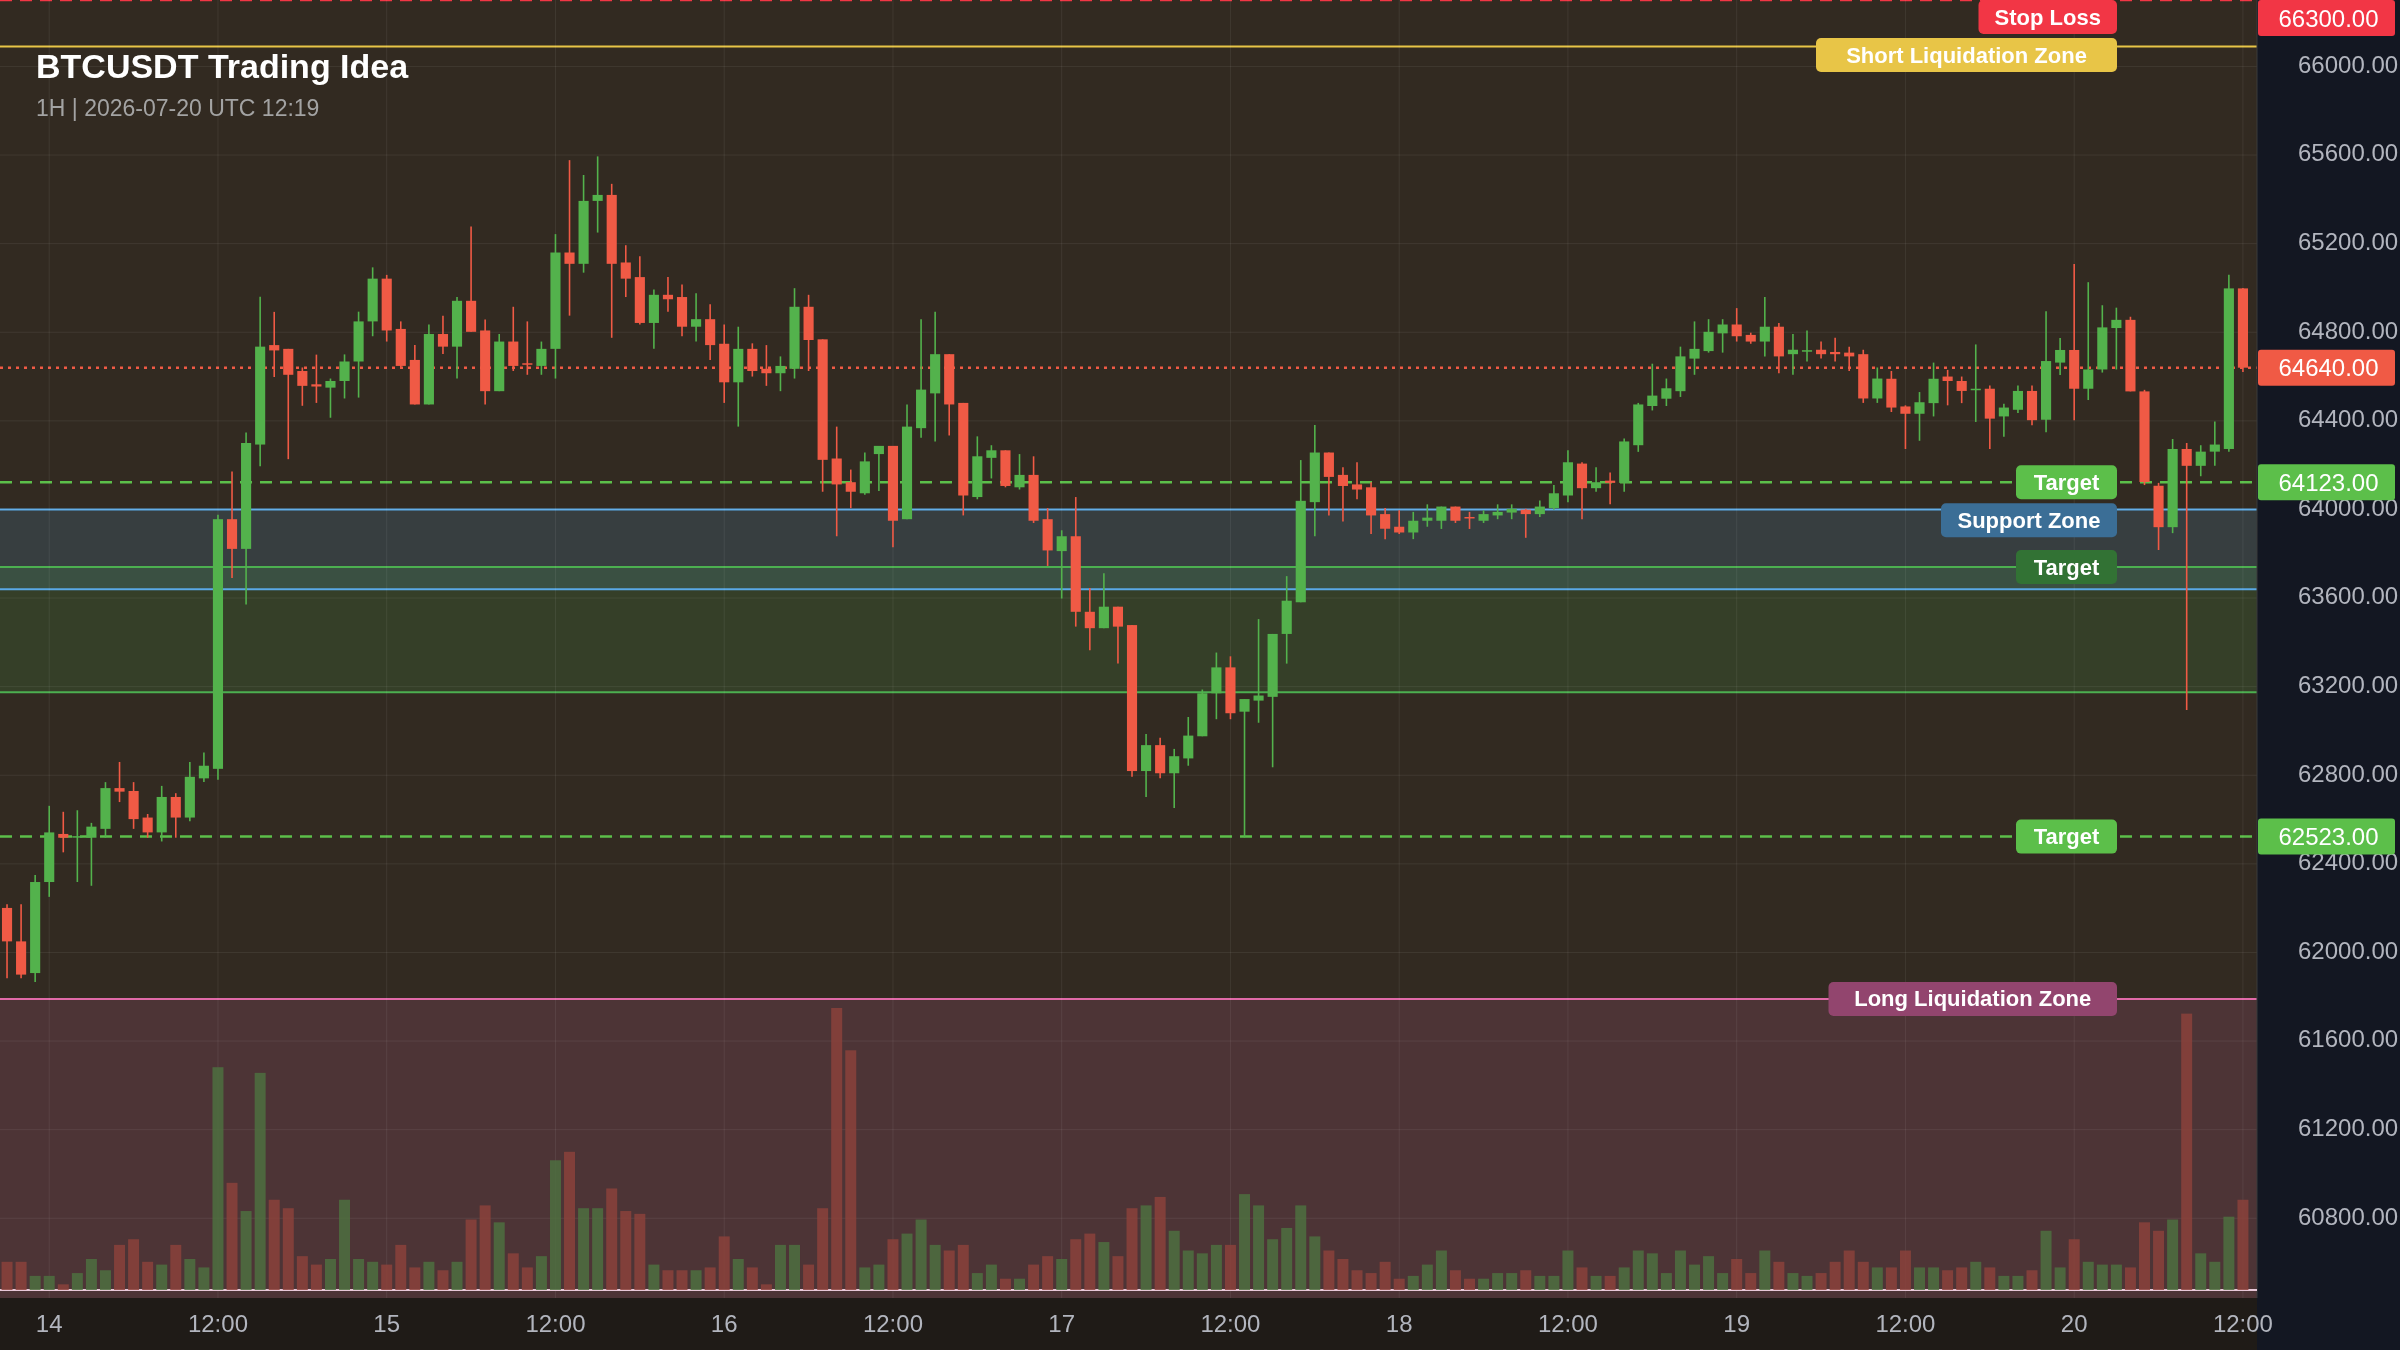 This screenshot has width=2400, height=1350. What do you see at coordinates (2348, 64) in the screenshot?
I see `y-tick-label: 66000.00` at bounding box center [2348, 64].